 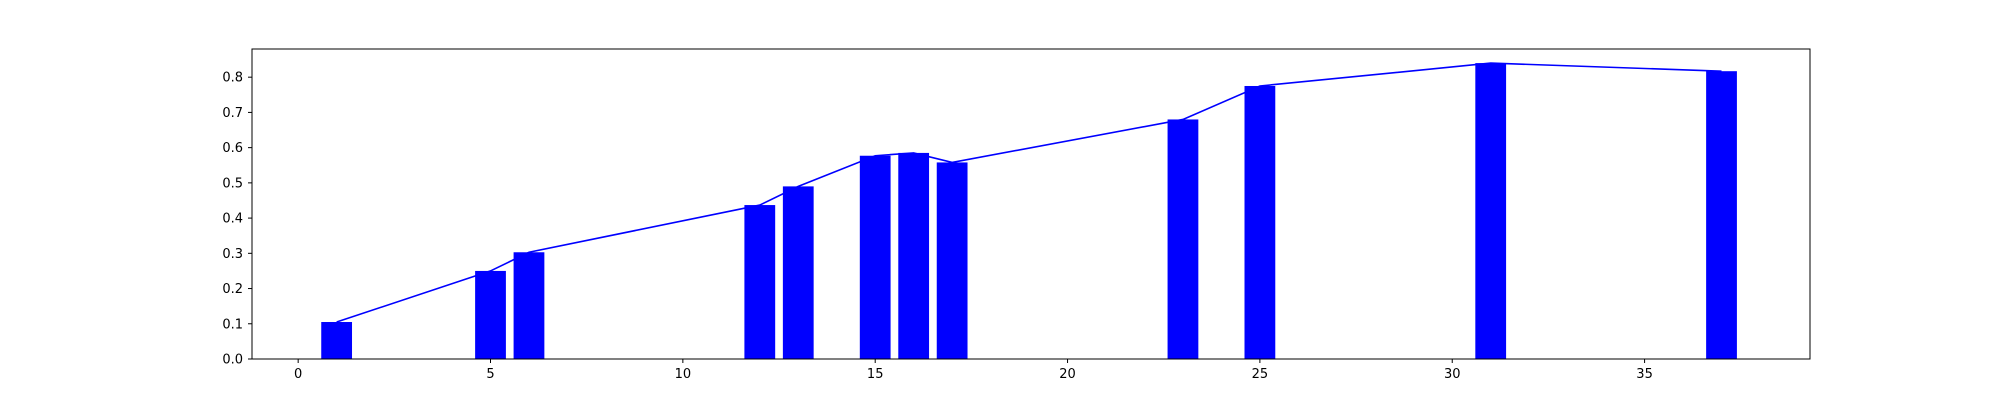 What do you see at coordinates (232, 254) in the screenshot?
I see `y-tick-label-3: 0.3` at bounding box center [232, 254].